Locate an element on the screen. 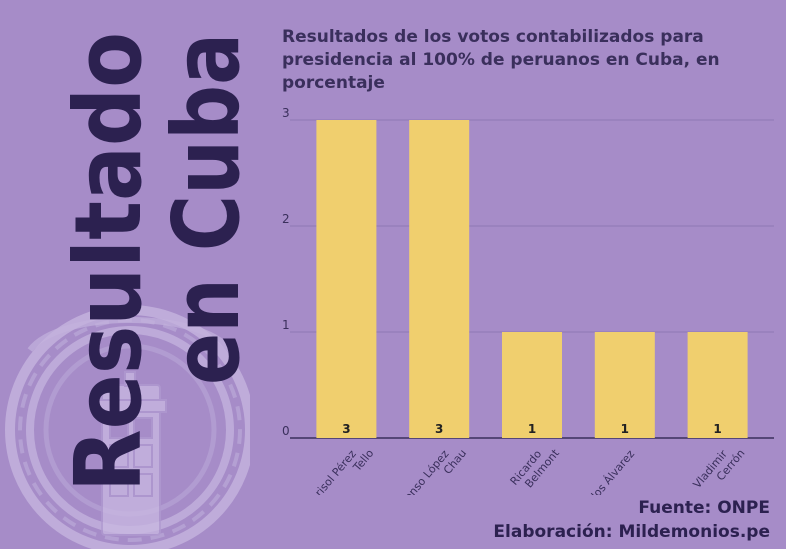 The height and width of the screenshot is (549, 786). celtic-tardis-logo is located at coordinates (127, 427).